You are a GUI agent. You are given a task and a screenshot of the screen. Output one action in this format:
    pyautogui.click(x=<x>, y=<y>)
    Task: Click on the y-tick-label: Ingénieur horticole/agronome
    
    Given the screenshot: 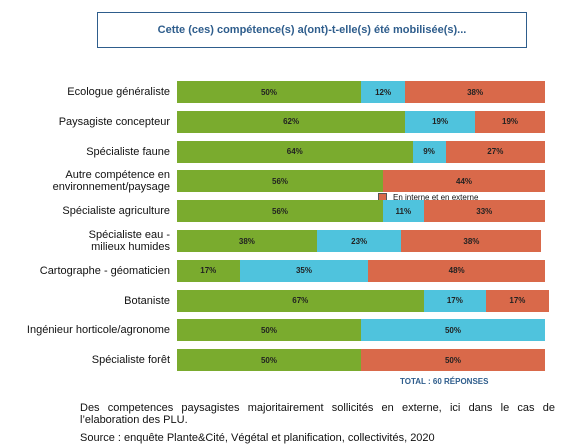 What is the action you would take?
    pyautogui.click(x=98, y=330)
    